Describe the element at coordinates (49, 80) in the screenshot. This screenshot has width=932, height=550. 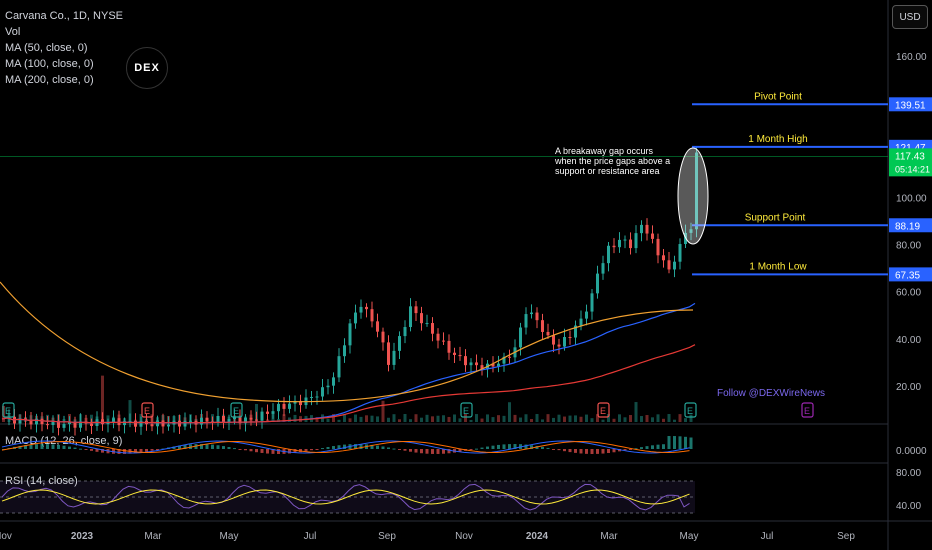
I see `indicator-ma200: MA (200, close, 0)` at that location.